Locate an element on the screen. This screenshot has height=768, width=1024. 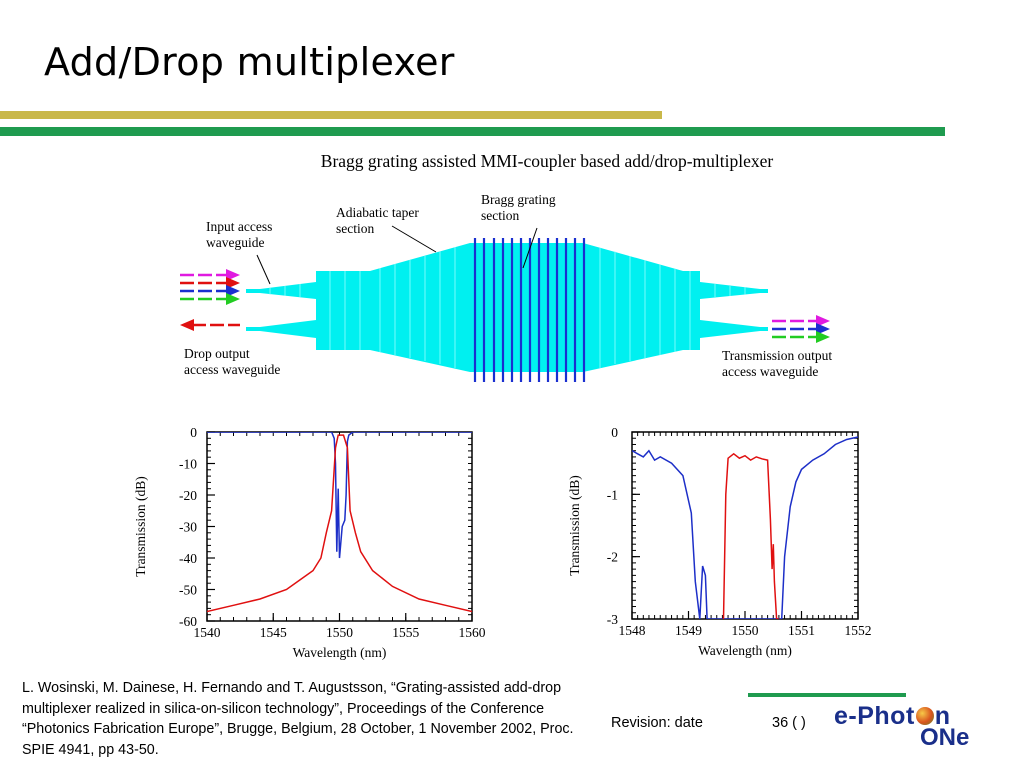
input-label-line1: Input access is located at coordinates (239, 226).